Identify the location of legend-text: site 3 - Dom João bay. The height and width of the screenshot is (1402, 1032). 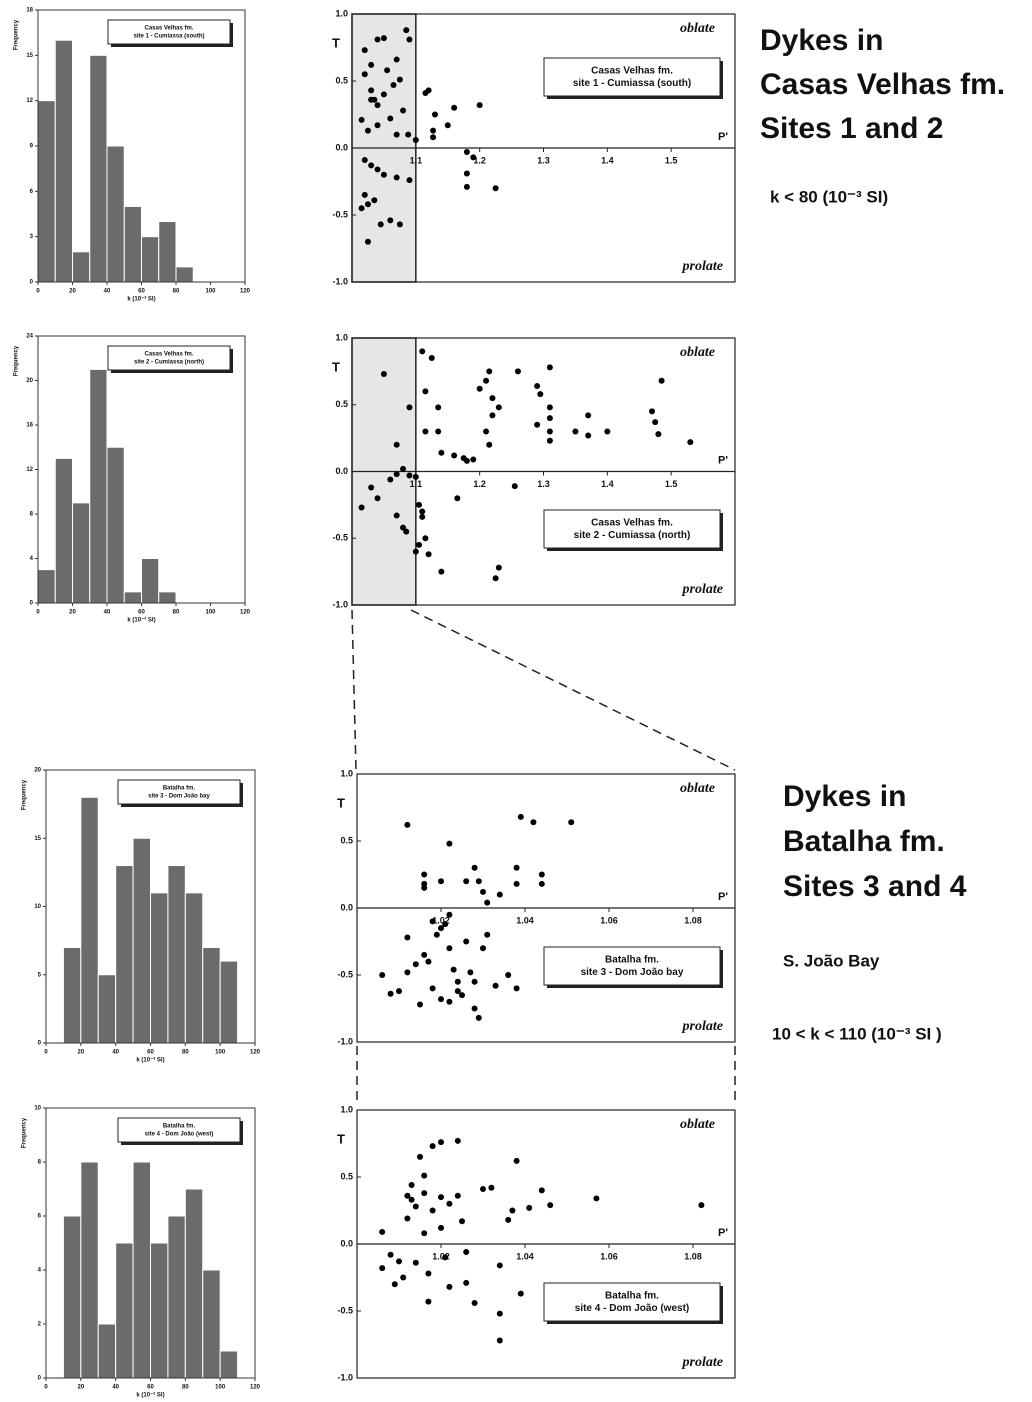
(632, 972).